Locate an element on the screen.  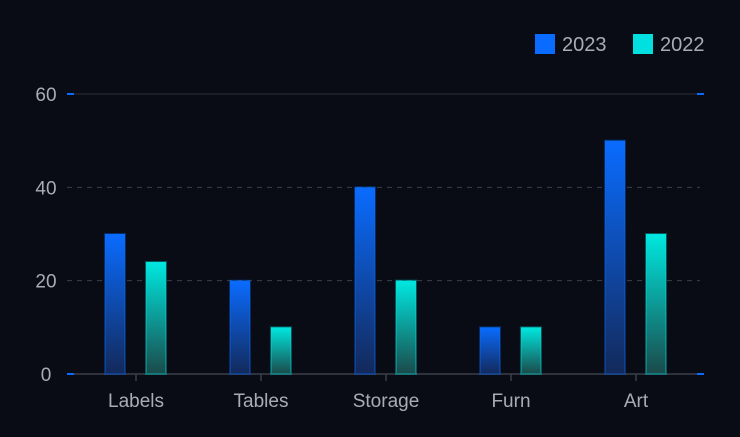
legend-label: 2022 is located at coordinates (682, 45).